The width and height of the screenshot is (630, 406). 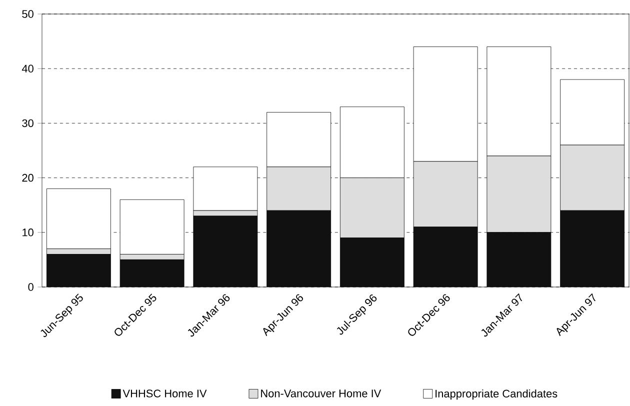 What do you see at coordinates (28, 232) in the screenshot?
I see `y-tick-label: 10` at bounding box center [28, 232].